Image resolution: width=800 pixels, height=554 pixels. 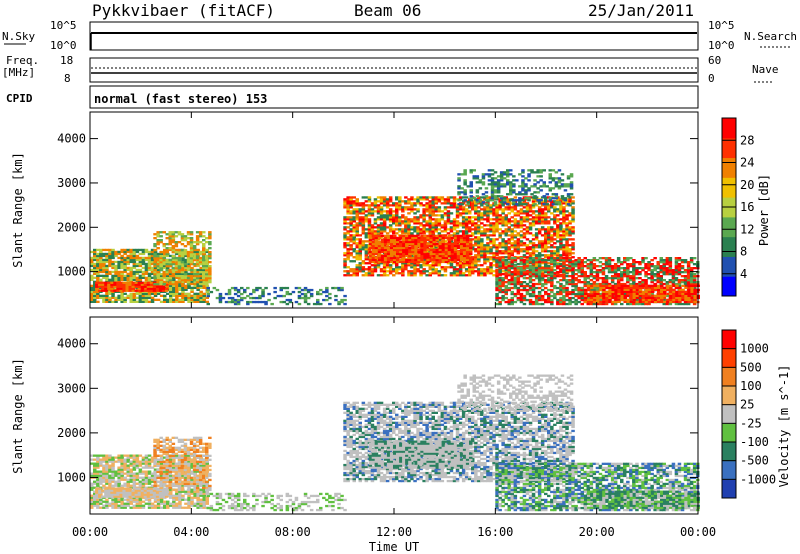 What do you see at coordinates (183, 10) in the screenshot?
I see `radar-title: Pykkvibaer (fitACF)` at bounding box center [183, 10].